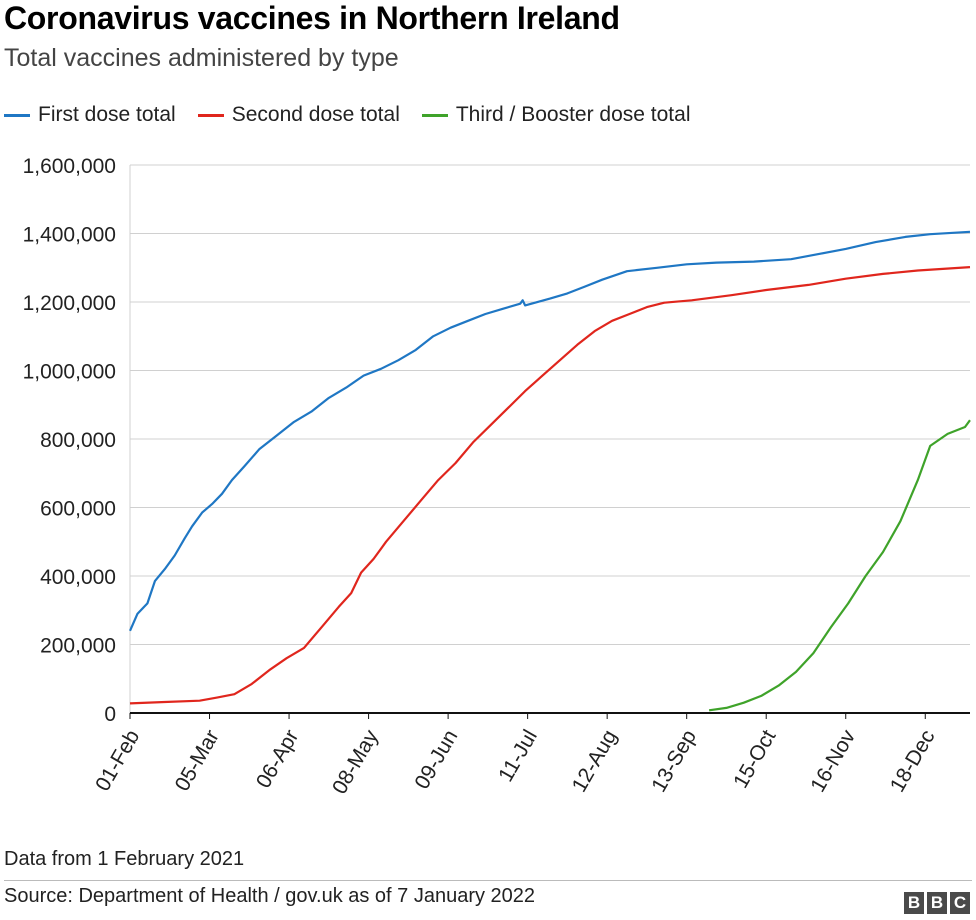 The image size is (976, 920). I want to click on y-tick-label: 1,600,000, so click(69, 166).